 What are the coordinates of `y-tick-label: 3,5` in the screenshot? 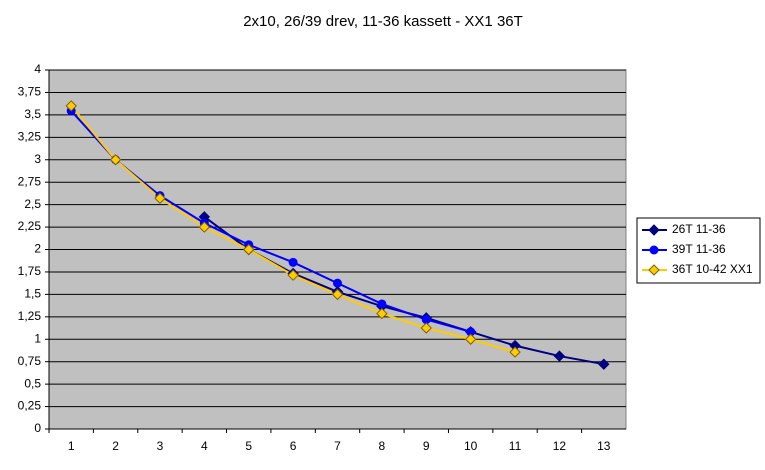 It's located at (32, 114).